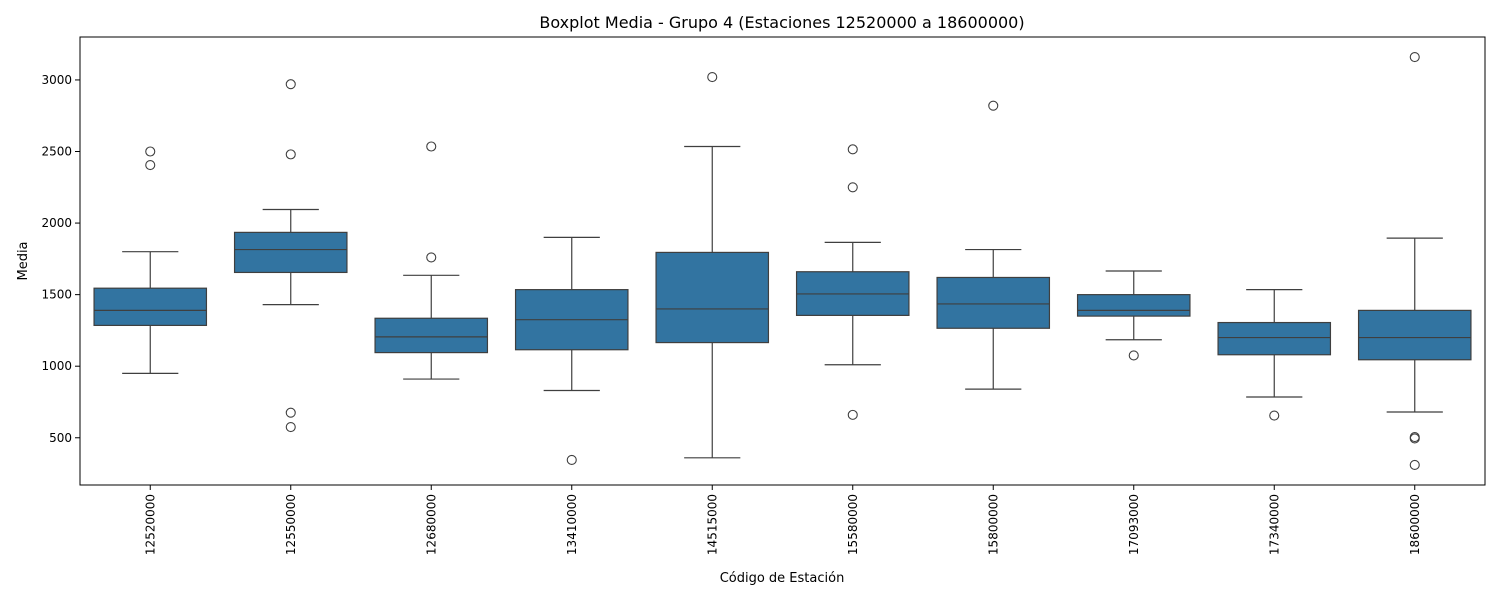 This screenshot has width=1500, height=600. I want to click on x-tick-label: 17093000, so click(1134, 524).